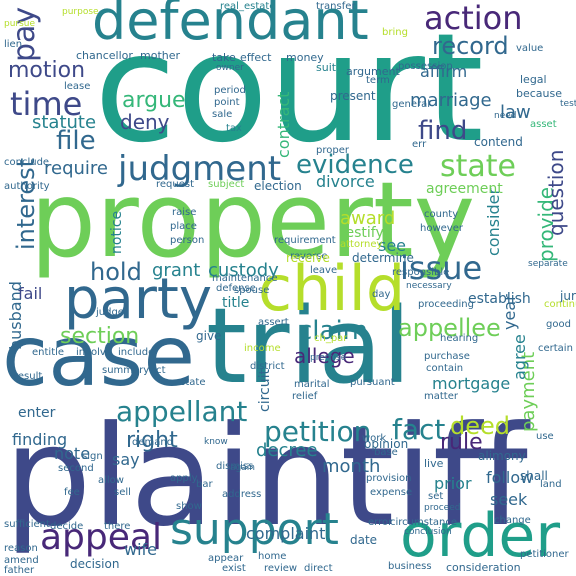 The image size is (576, 576). I want to click on word-requirement: requirement, so click(305, 240).